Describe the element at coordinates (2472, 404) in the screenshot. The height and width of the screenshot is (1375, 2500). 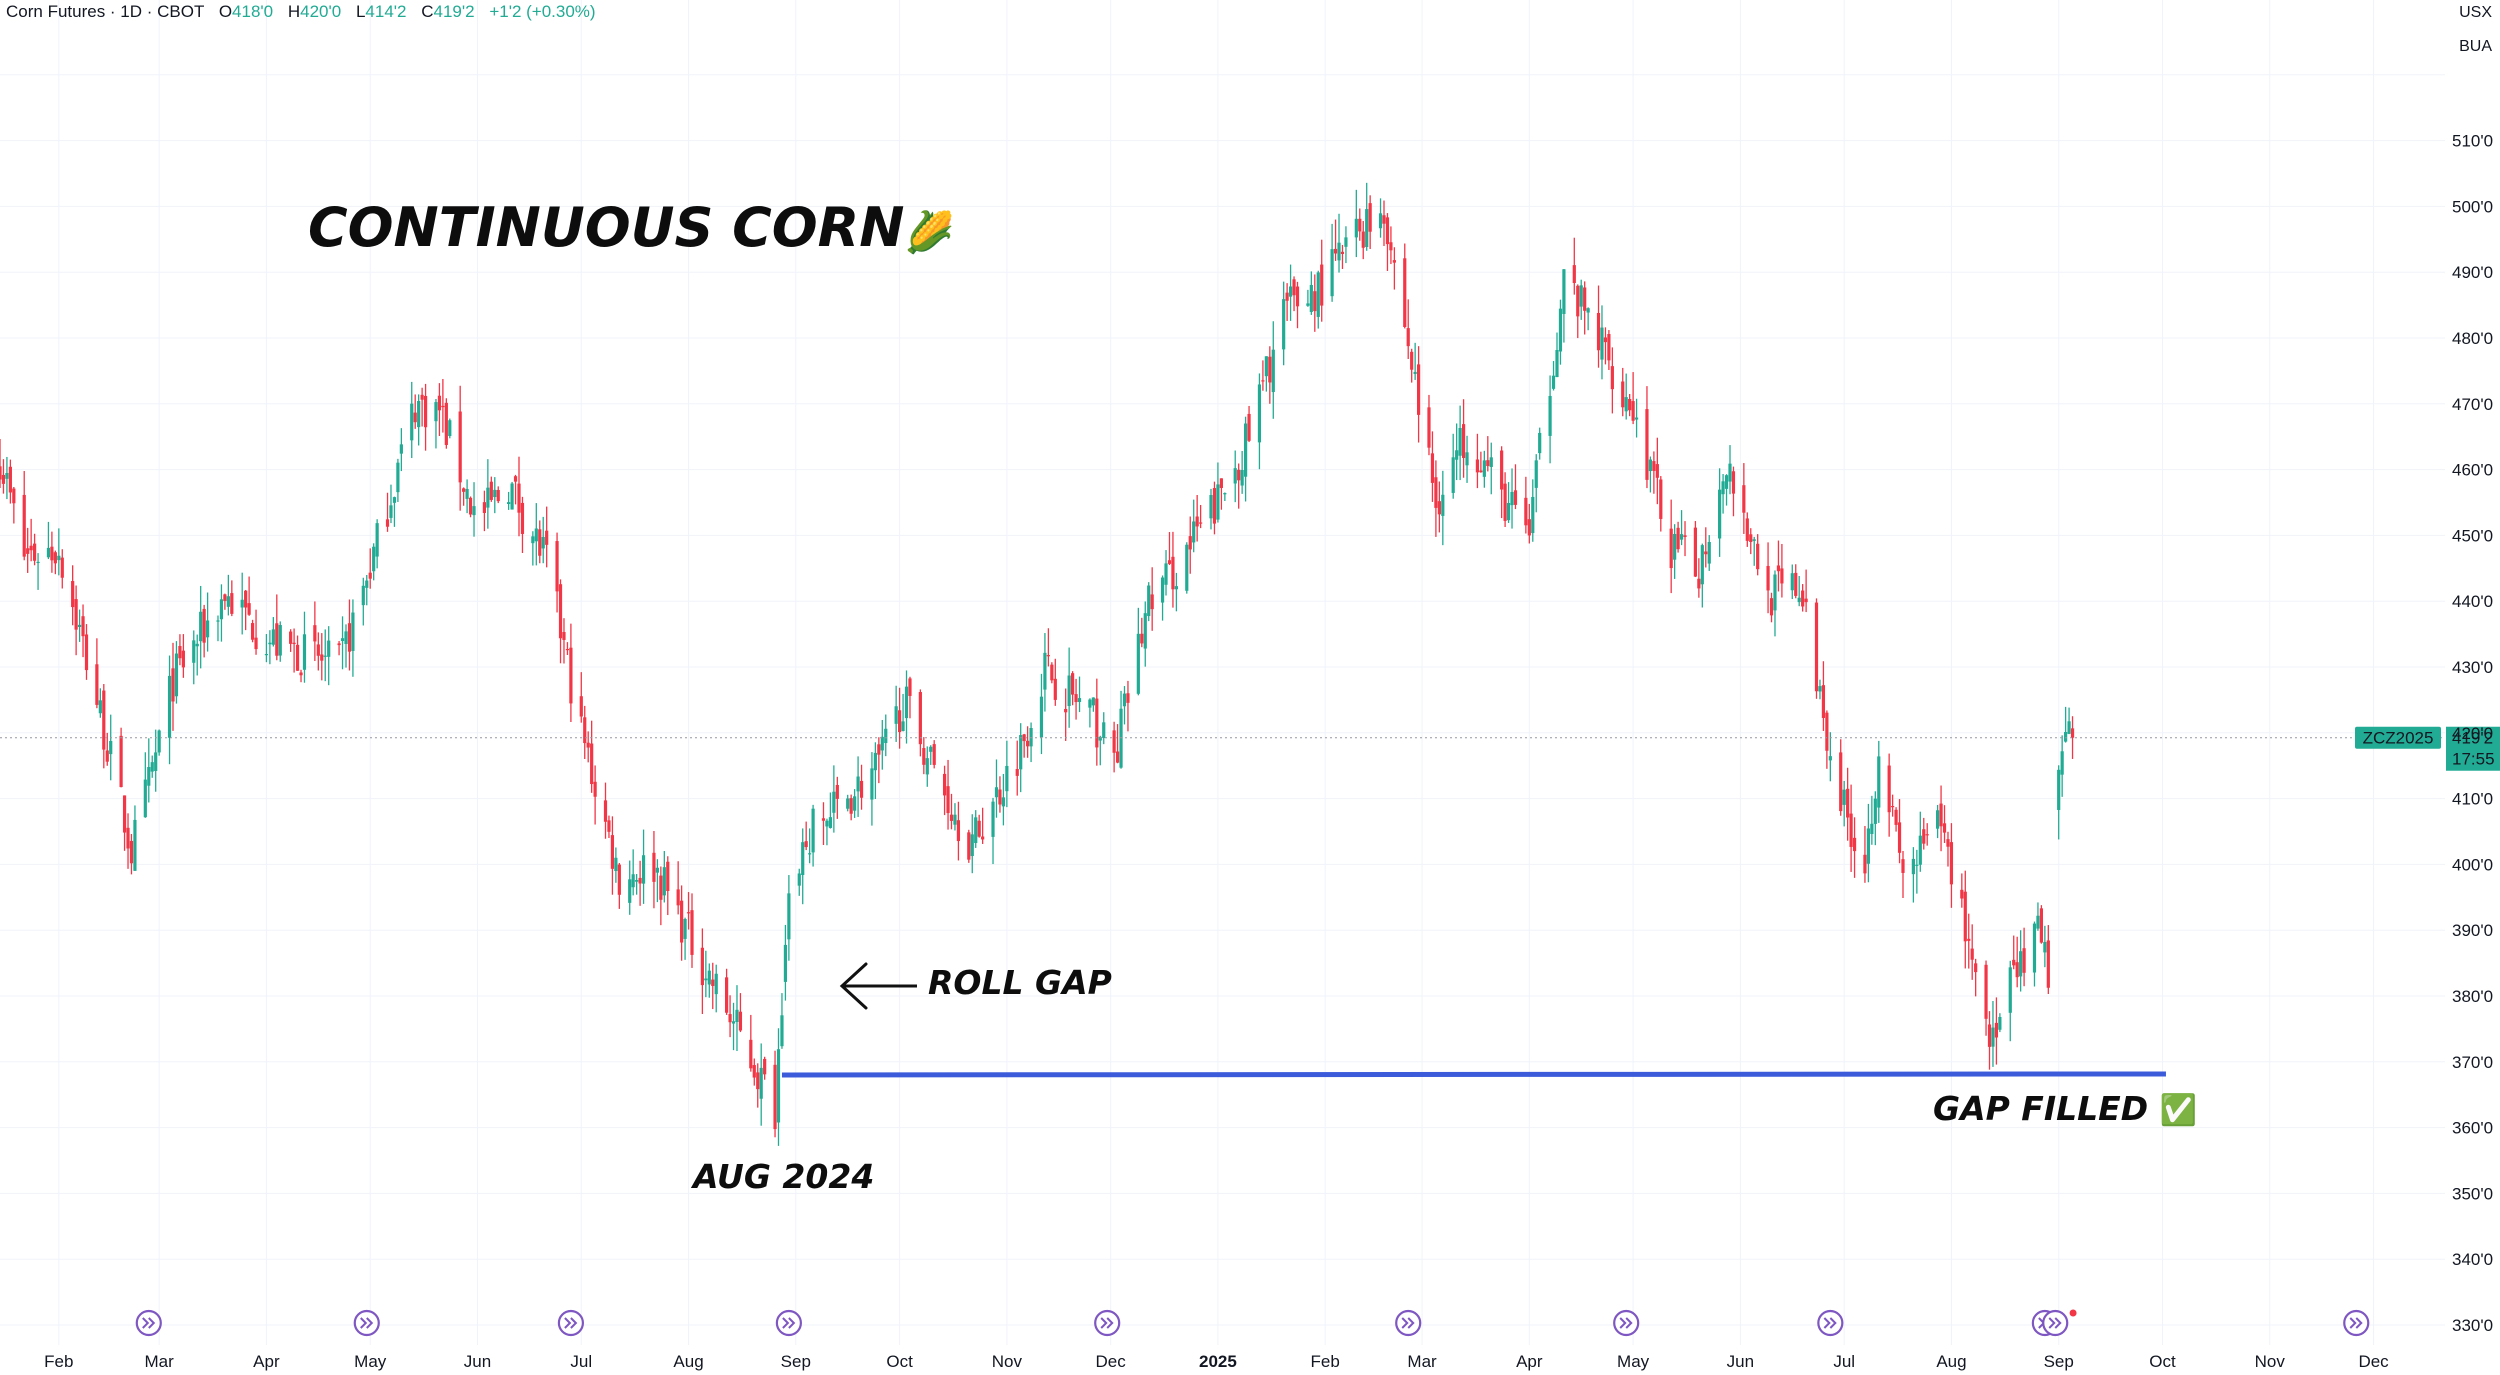
I see `price-tick-label: 470'0` at that location.